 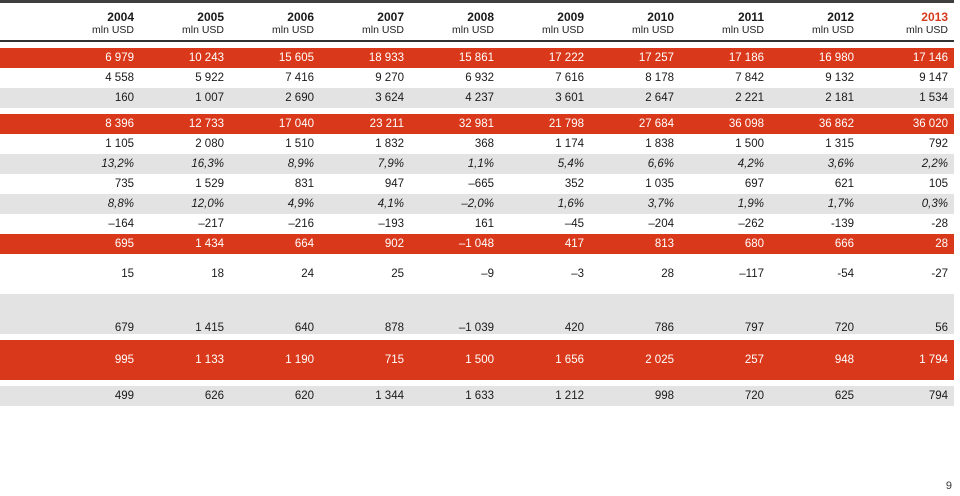 I want to click on table-cell: 105, so click(x=907, y=184).